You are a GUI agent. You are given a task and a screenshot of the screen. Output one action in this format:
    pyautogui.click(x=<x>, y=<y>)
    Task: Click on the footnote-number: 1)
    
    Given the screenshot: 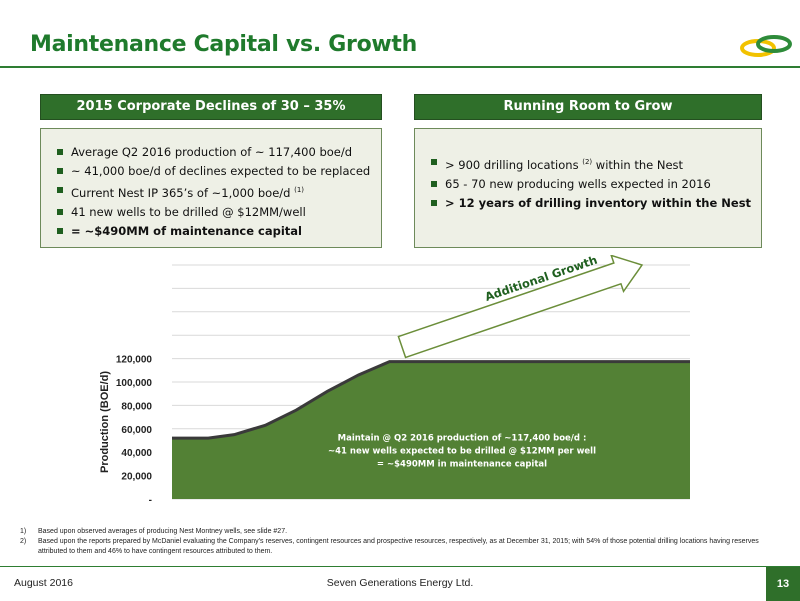 What is the action you would take?
    pyautogui.click(x=23, y=531)
    